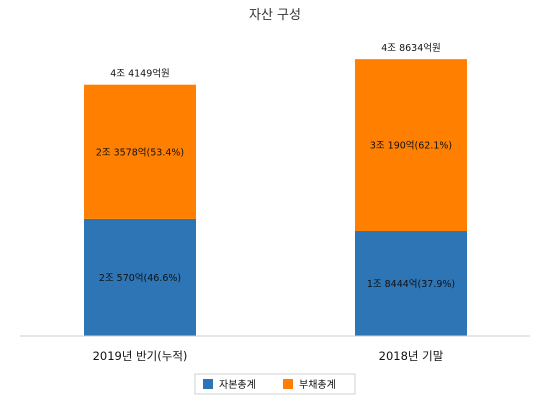 This screenshot has height=401, width=550. What do you see at coordinates (237, 385) in the screenshot?
I see `legend-label-equity: 자본총계` at bounding box center [237, 385].